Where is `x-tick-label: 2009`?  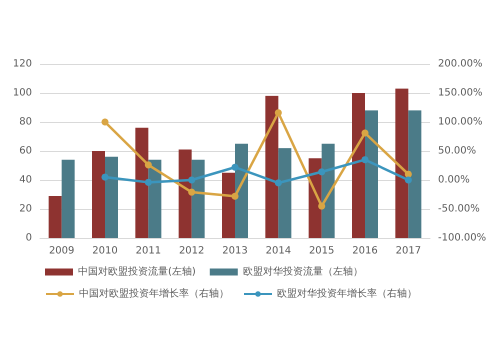
x-tick-label: 2009 is located at coordinates (61, 251).